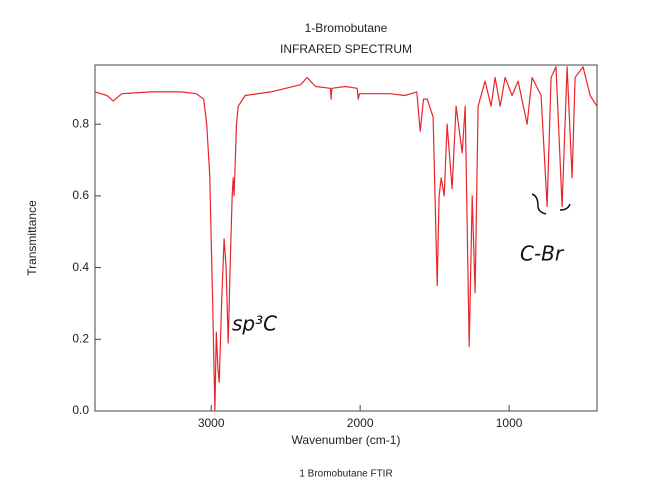  I want to click on annotation: C-Br, so click(542, 254).